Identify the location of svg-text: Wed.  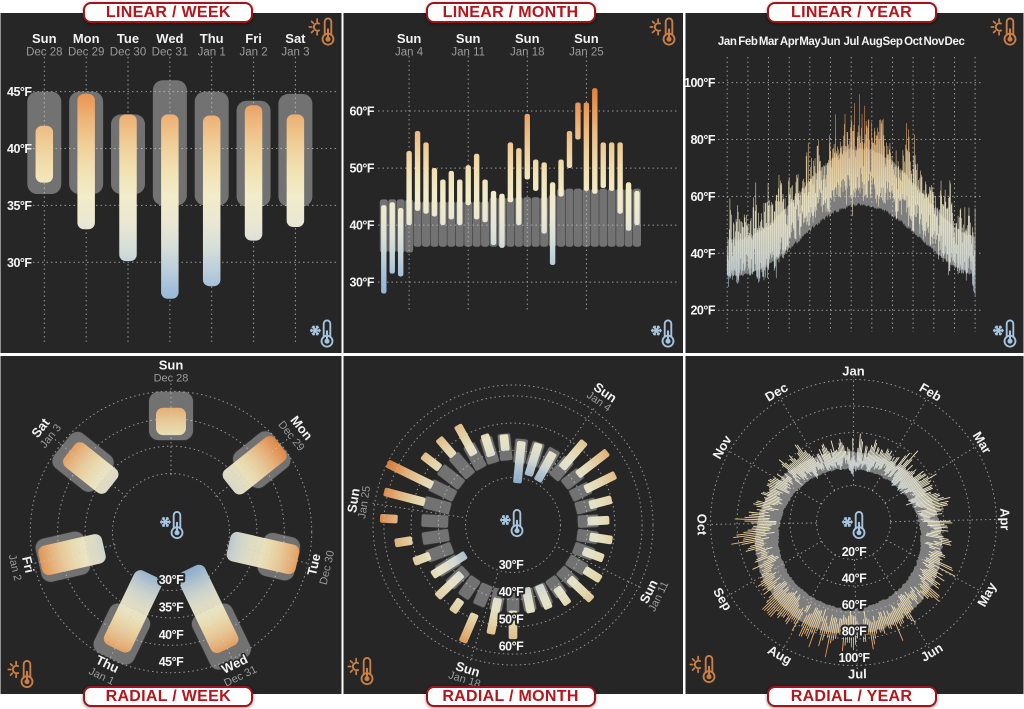
(169, 38).